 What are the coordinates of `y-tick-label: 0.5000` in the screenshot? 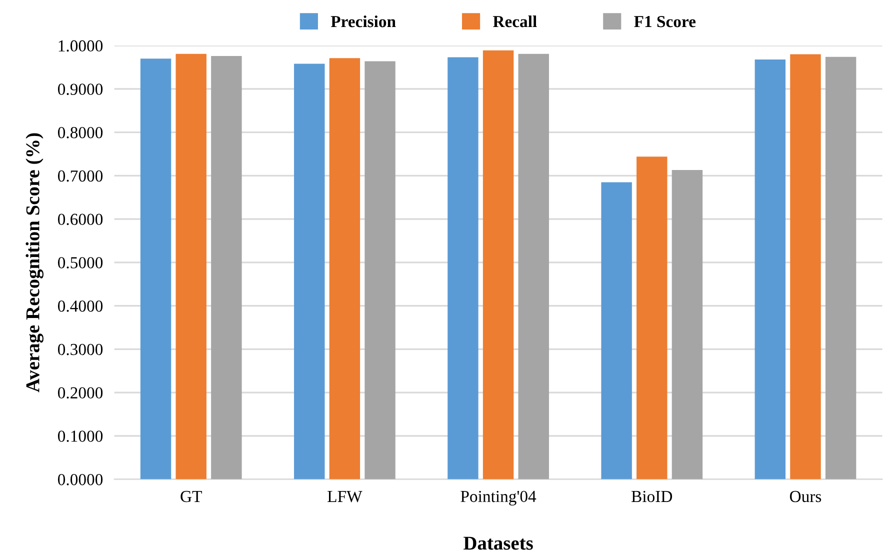 It's located at (80, 262).